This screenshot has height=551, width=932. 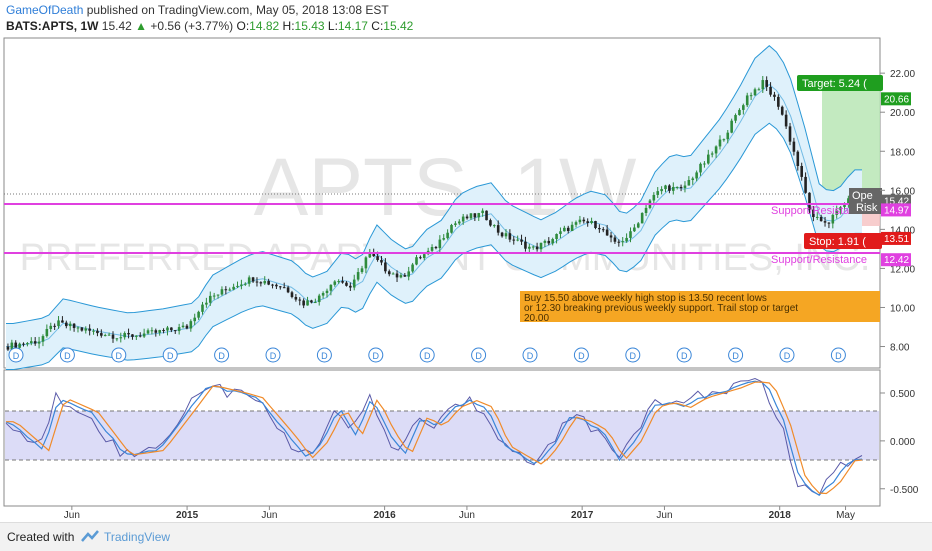 I want to click on low-label: L:, so click(x=332, y=26).